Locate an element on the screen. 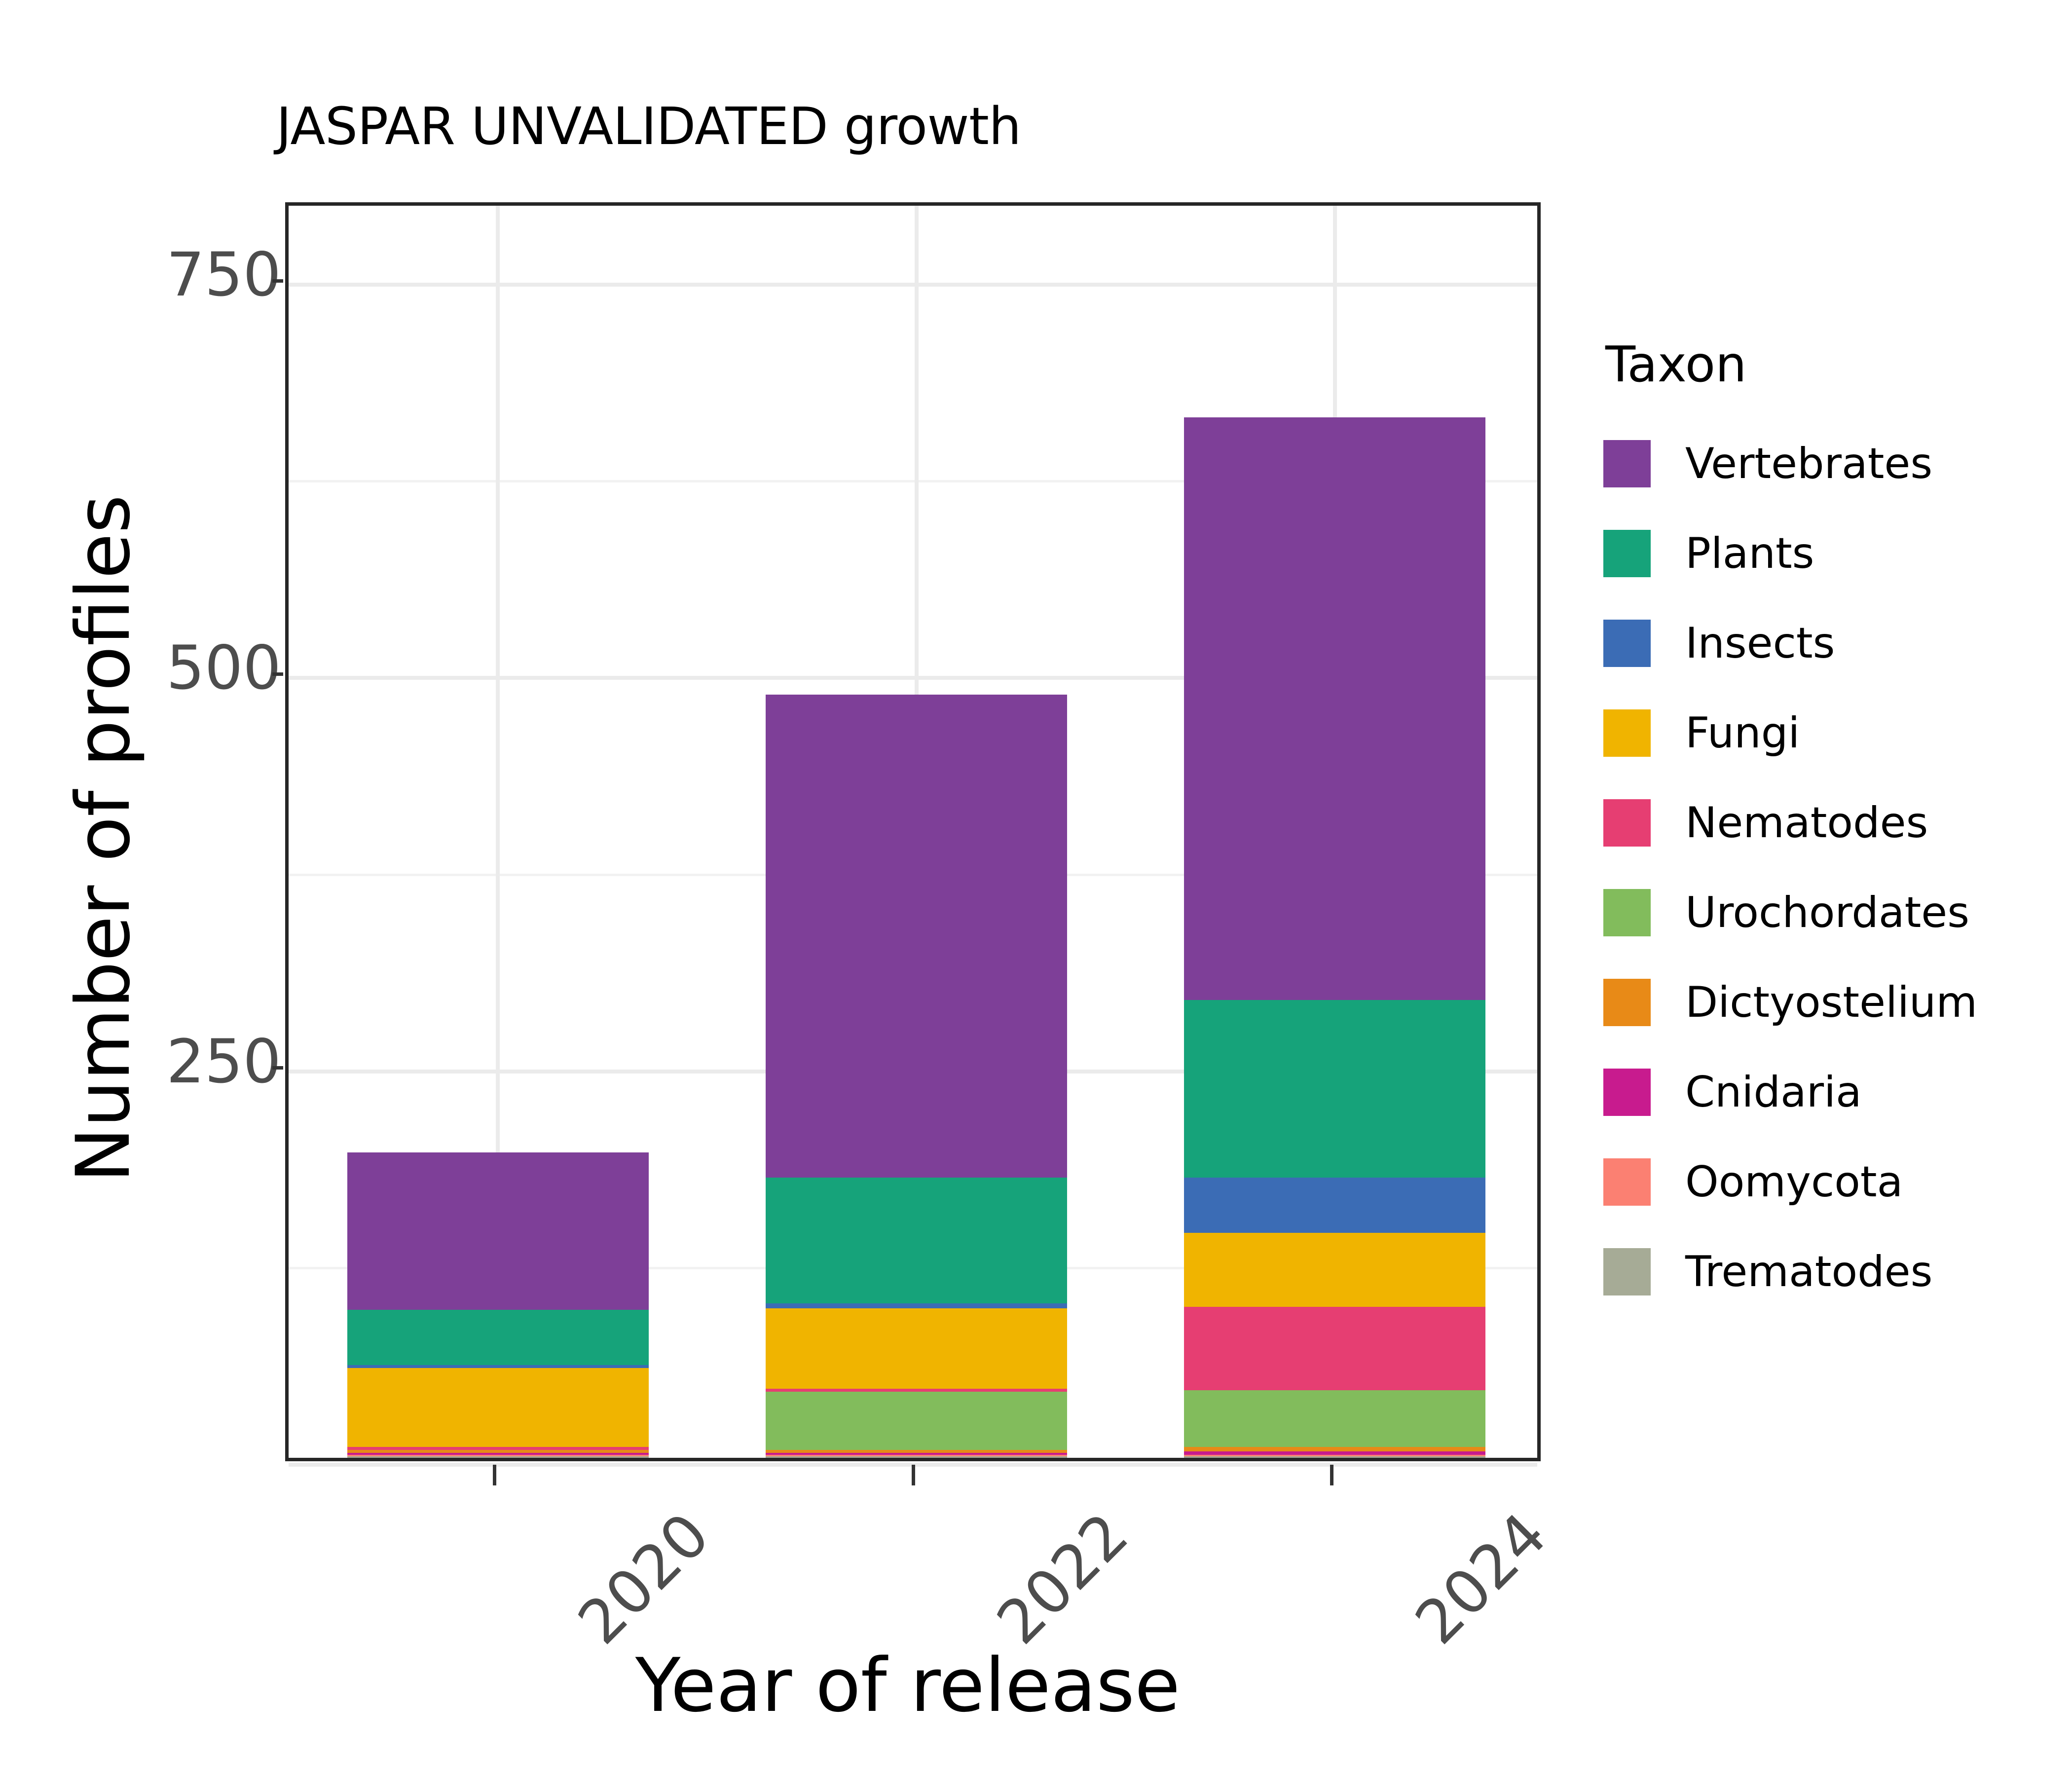  legend-label-oomycota: Oomycota is located at coordinates (1794, 1182).